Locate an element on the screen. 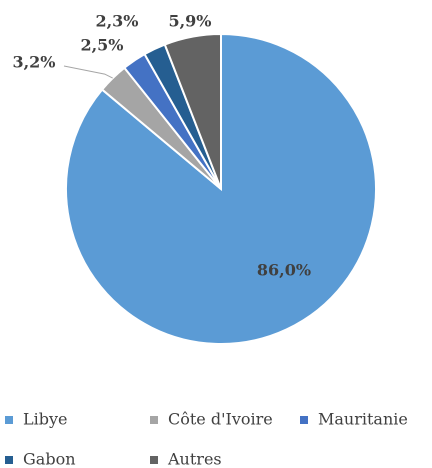  legend-label: Autres is located at coordinates (194, 459).